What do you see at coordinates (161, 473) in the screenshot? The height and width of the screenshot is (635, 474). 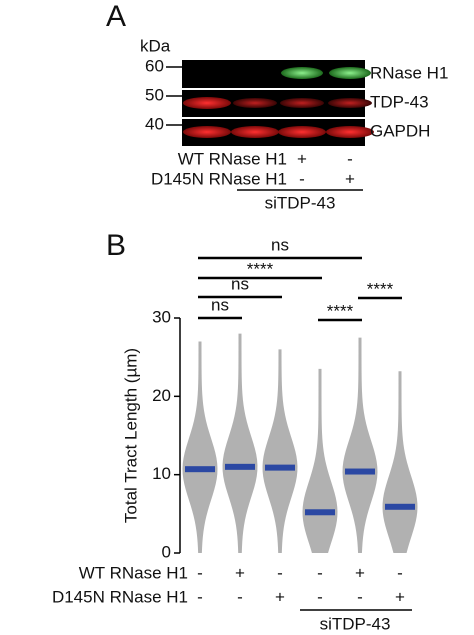 I see `y-tick-label: 10` at bounding box center [161, 473].